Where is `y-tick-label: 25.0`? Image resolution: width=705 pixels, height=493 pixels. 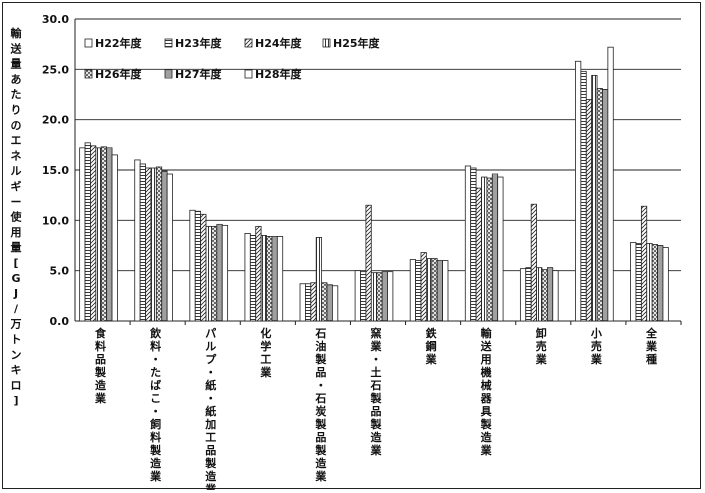
y-tick-label: 25.0 is located at coordinates (55, 69).